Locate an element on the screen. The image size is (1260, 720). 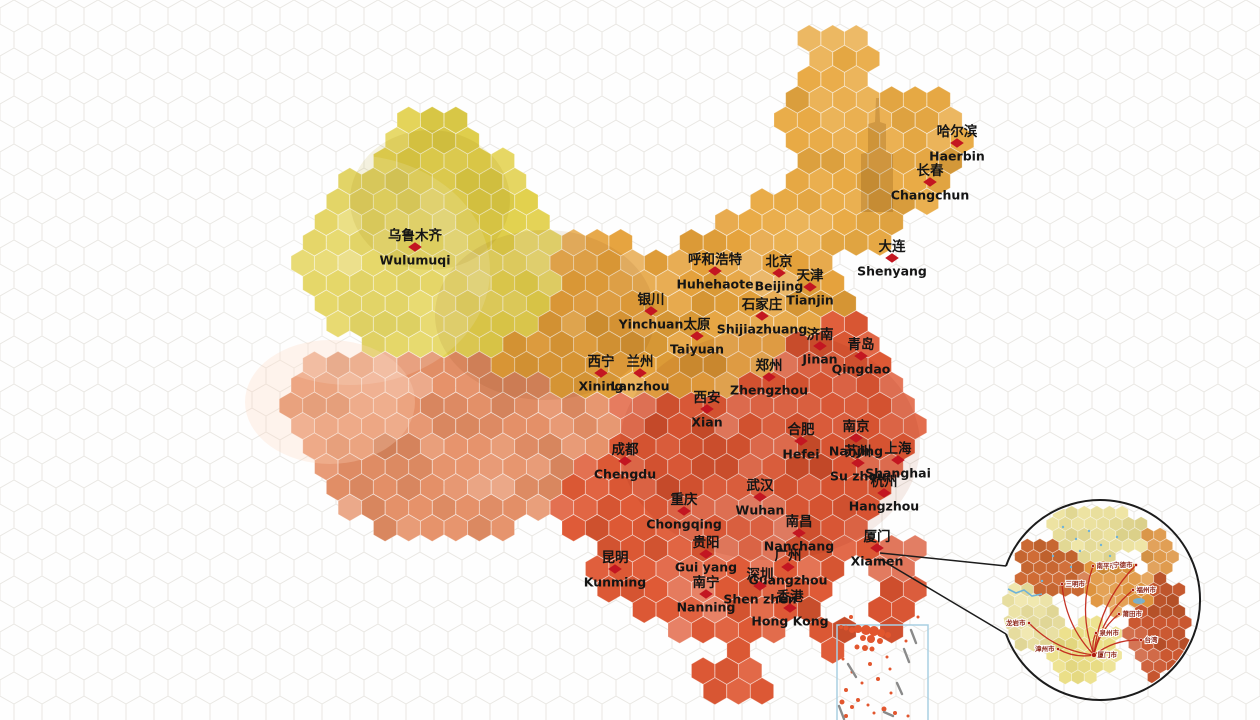
city-marker-nanning: 南宁 Nanning is located at coordinates (706, 594).